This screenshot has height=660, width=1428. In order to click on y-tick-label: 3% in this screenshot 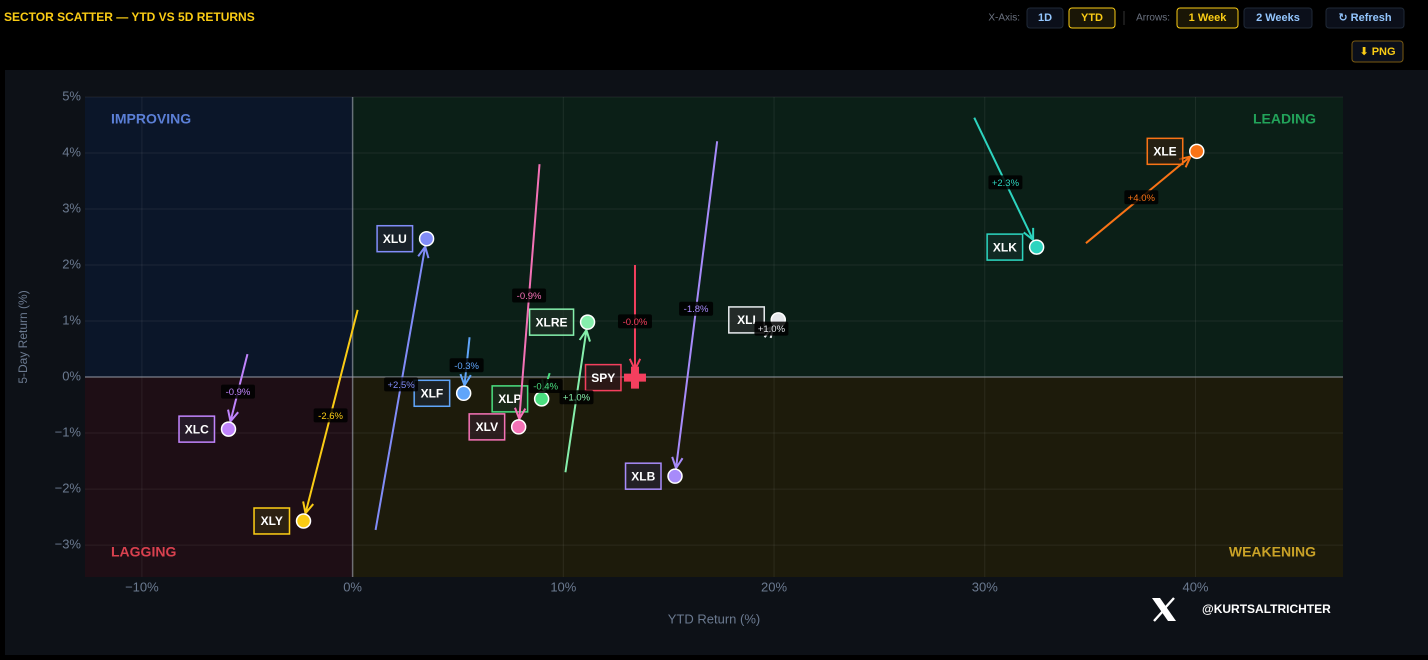, I will do `click(71, 207)`.